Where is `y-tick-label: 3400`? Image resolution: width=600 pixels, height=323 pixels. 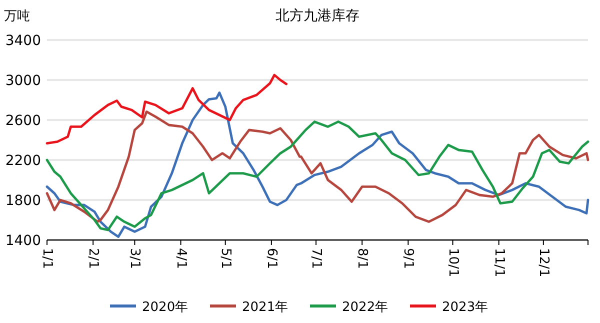
y-tick-label: 3400 is located at coordinates (23, 41).